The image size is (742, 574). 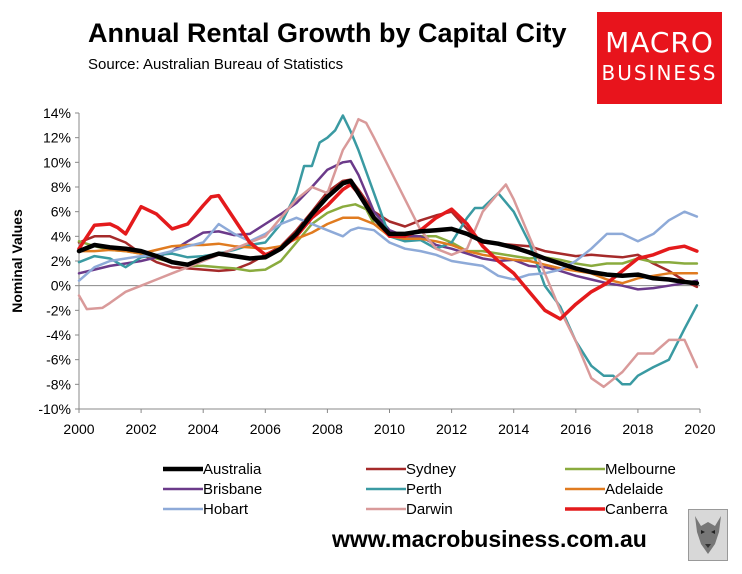 I want to click on y-tick-label: 12%, so click(x=57, y=138).